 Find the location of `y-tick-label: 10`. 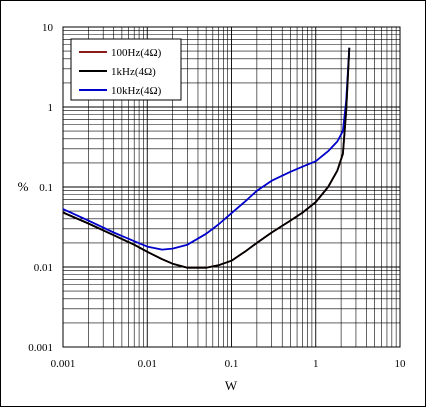

y-tick-label: 10 is located at coordinates (48, 28).